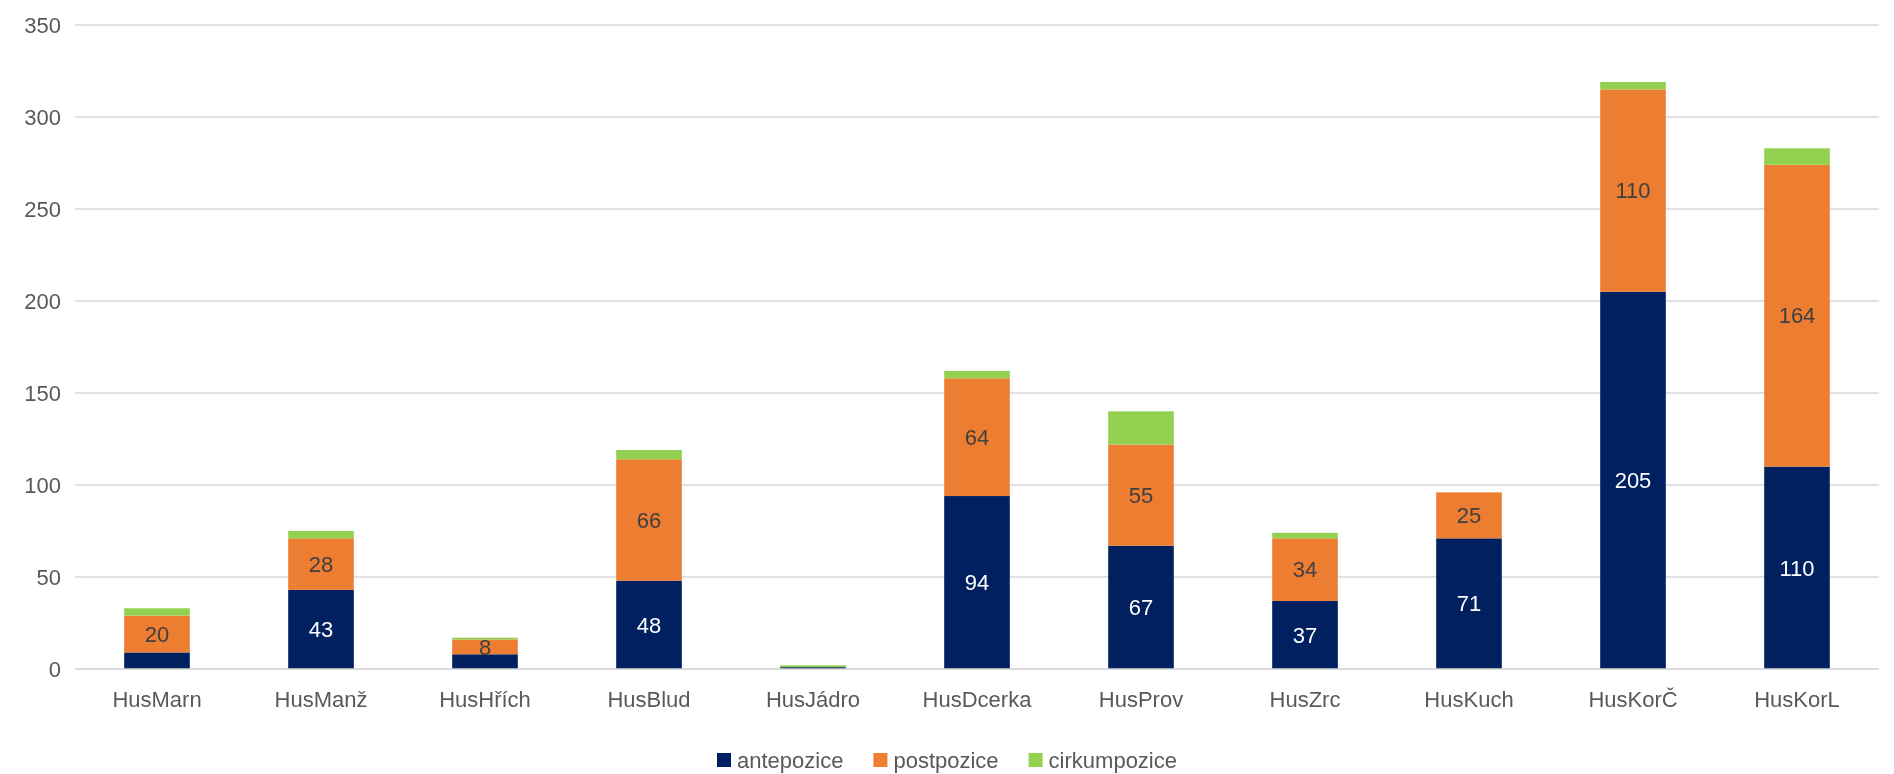 This screenshot has width=1894, height=774. What do you see at coordinates (42, 393) in the screenshot?
I see `y-tick-label: 150` at bounding box center [42, 393].